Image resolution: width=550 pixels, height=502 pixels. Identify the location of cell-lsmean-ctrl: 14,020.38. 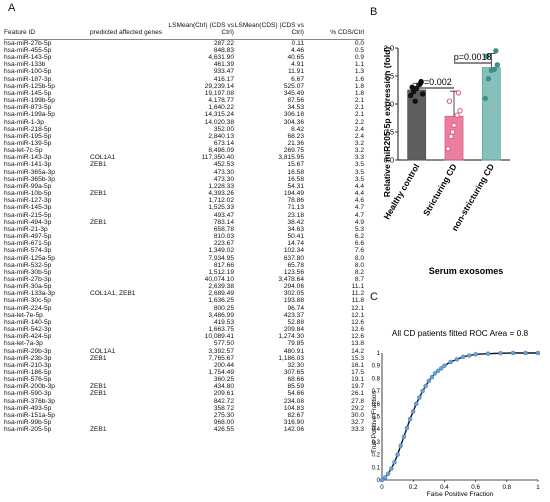
(219, 122).